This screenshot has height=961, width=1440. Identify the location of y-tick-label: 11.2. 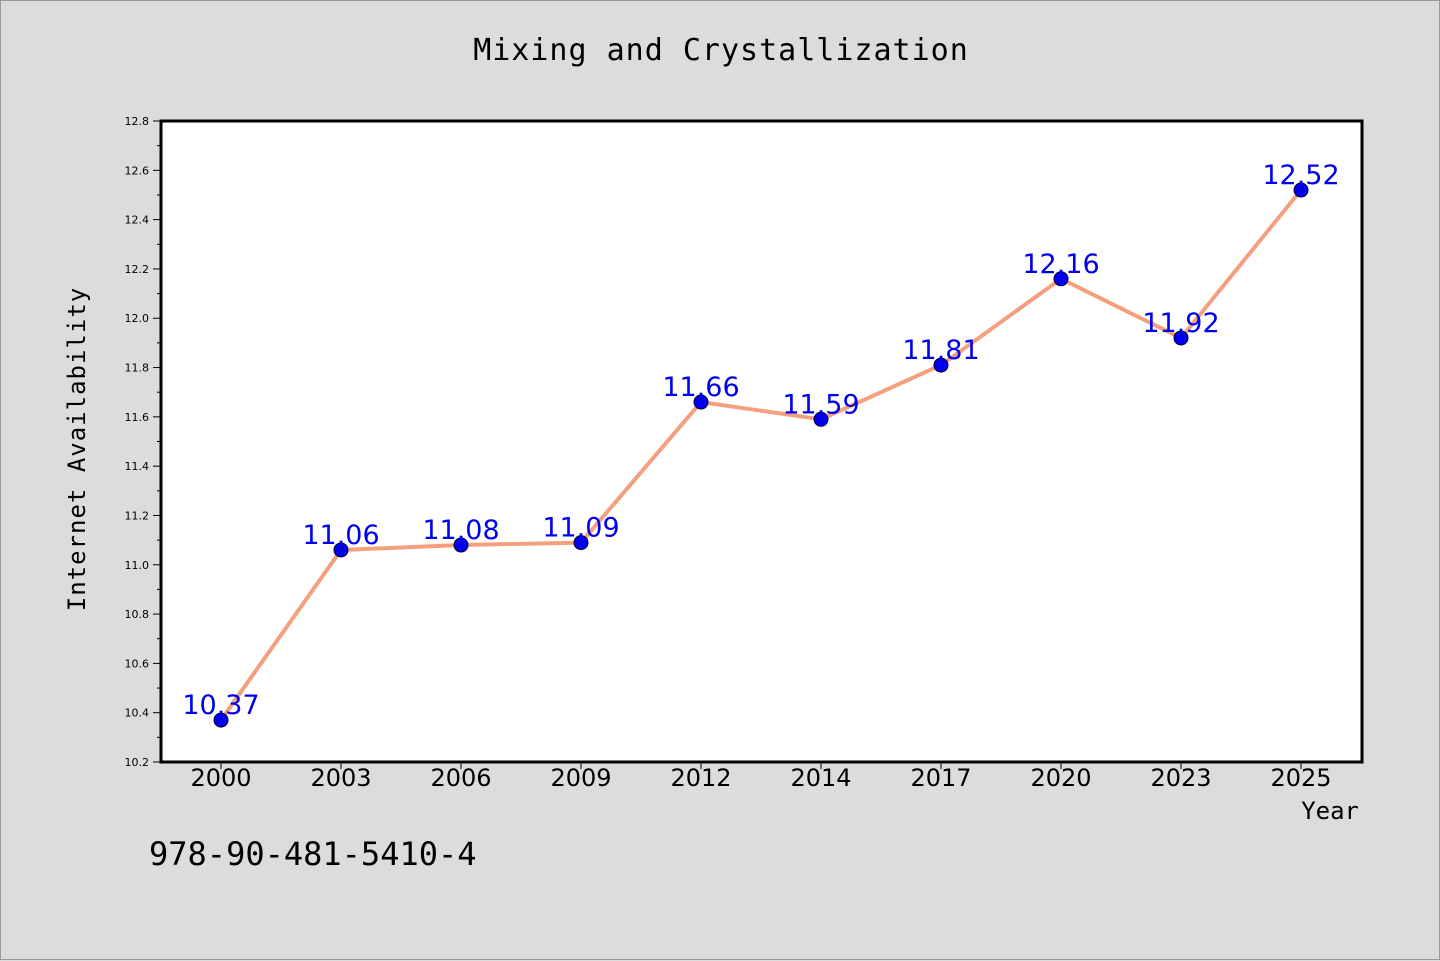
(137, 515).